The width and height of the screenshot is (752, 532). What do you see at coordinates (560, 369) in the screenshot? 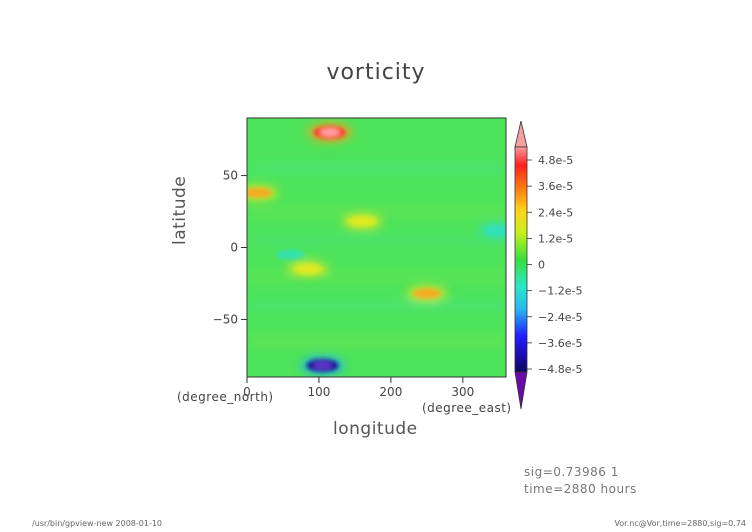
I see `colorbar-label: −4.8e-5` at bounding box center [560, 369].